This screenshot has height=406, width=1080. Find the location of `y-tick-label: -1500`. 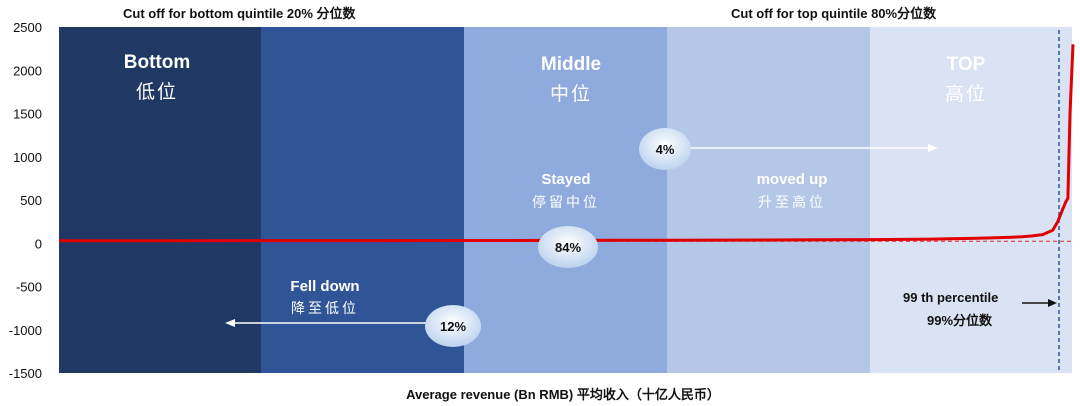

y-tick-label: -1500 is located at coordinates (25, 373).